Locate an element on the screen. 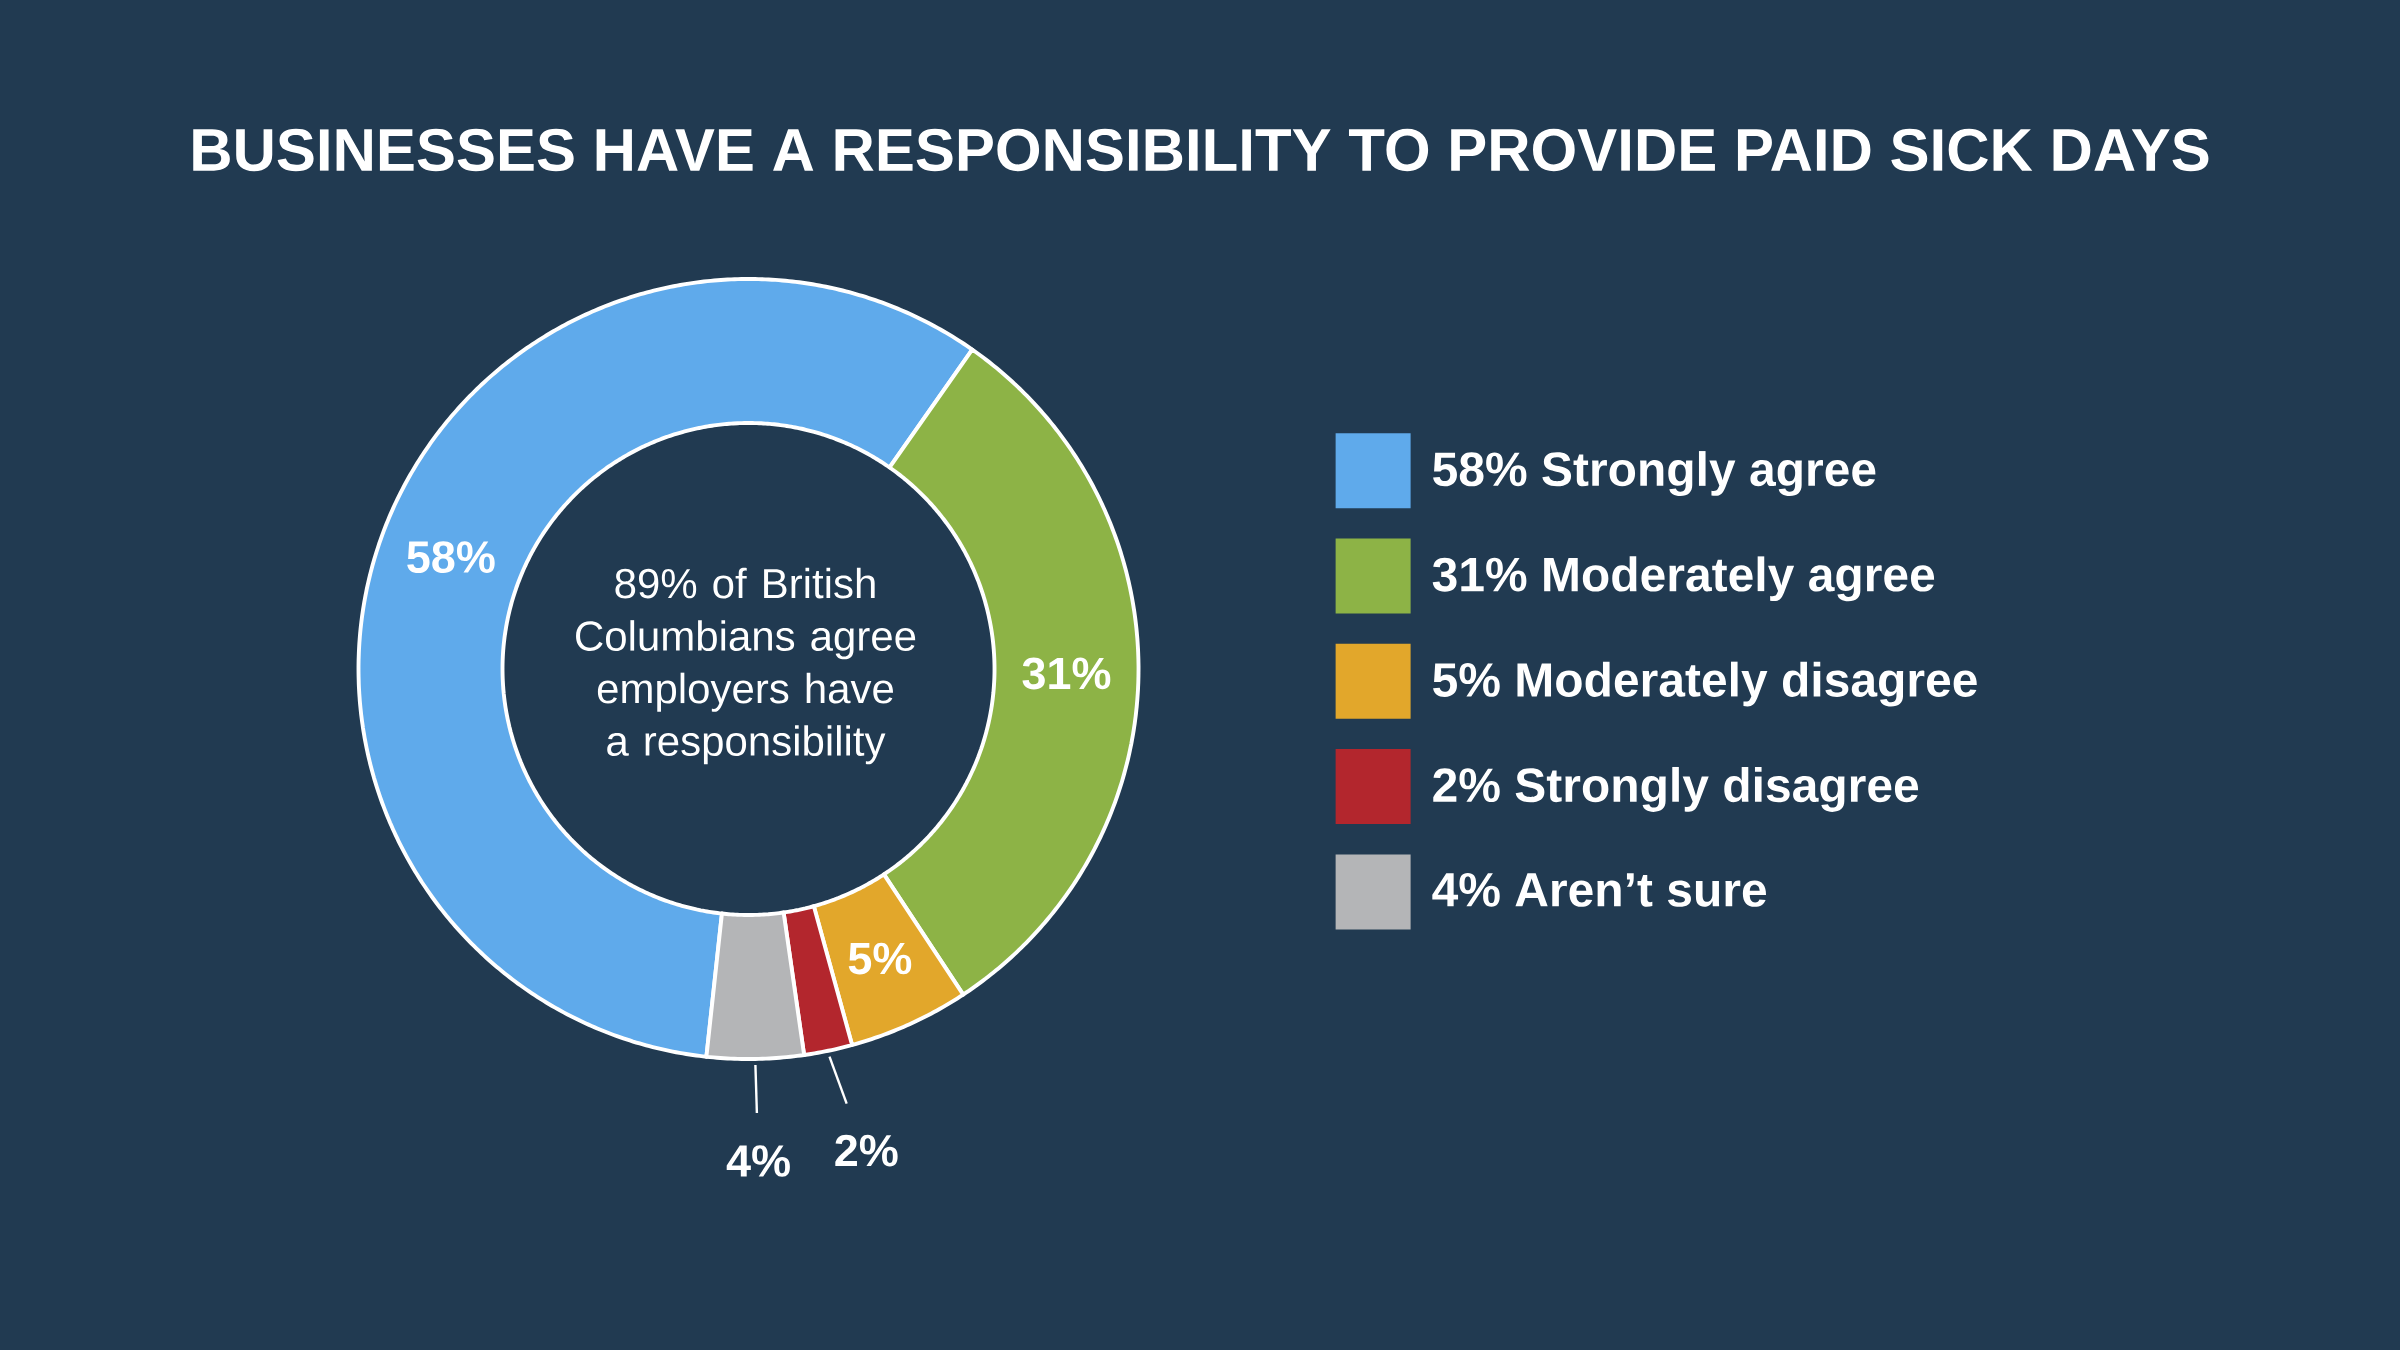 The width and height of the screenshot is (2400, 1350). chart-title: BUSINESSES HAVE A RESPONSIBILITY TO PROVIDE PAID SICK DAYS is located at coordinates (1201, 150).